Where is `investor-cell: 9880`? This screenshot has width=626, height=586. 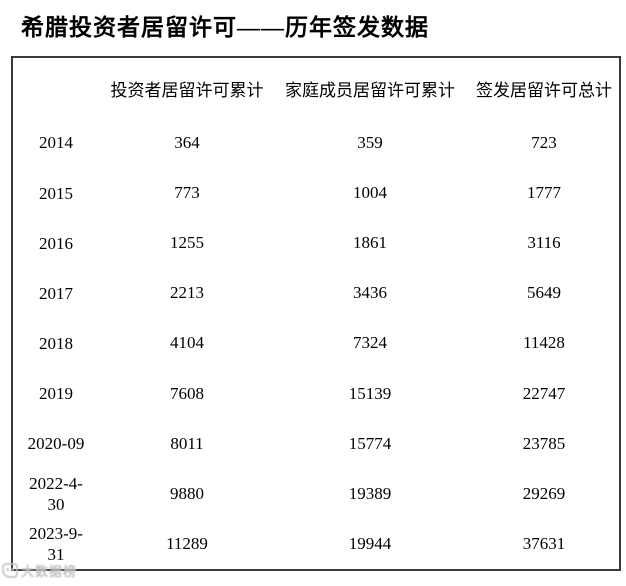
investor-cell: 9880 is located at coordinates (187, 493).